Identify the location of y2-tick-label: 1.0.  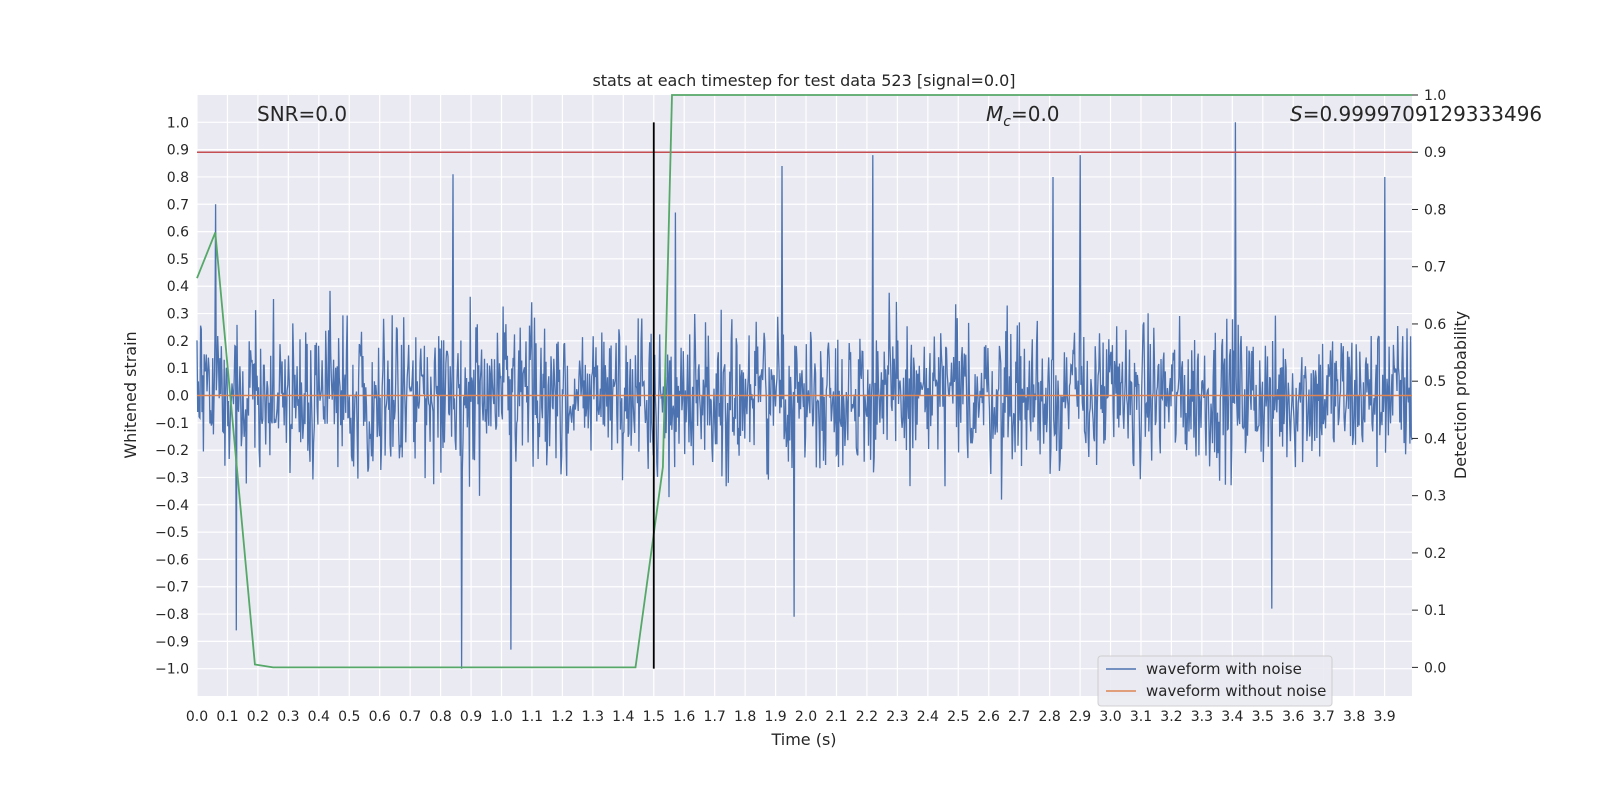
(1435, 96).